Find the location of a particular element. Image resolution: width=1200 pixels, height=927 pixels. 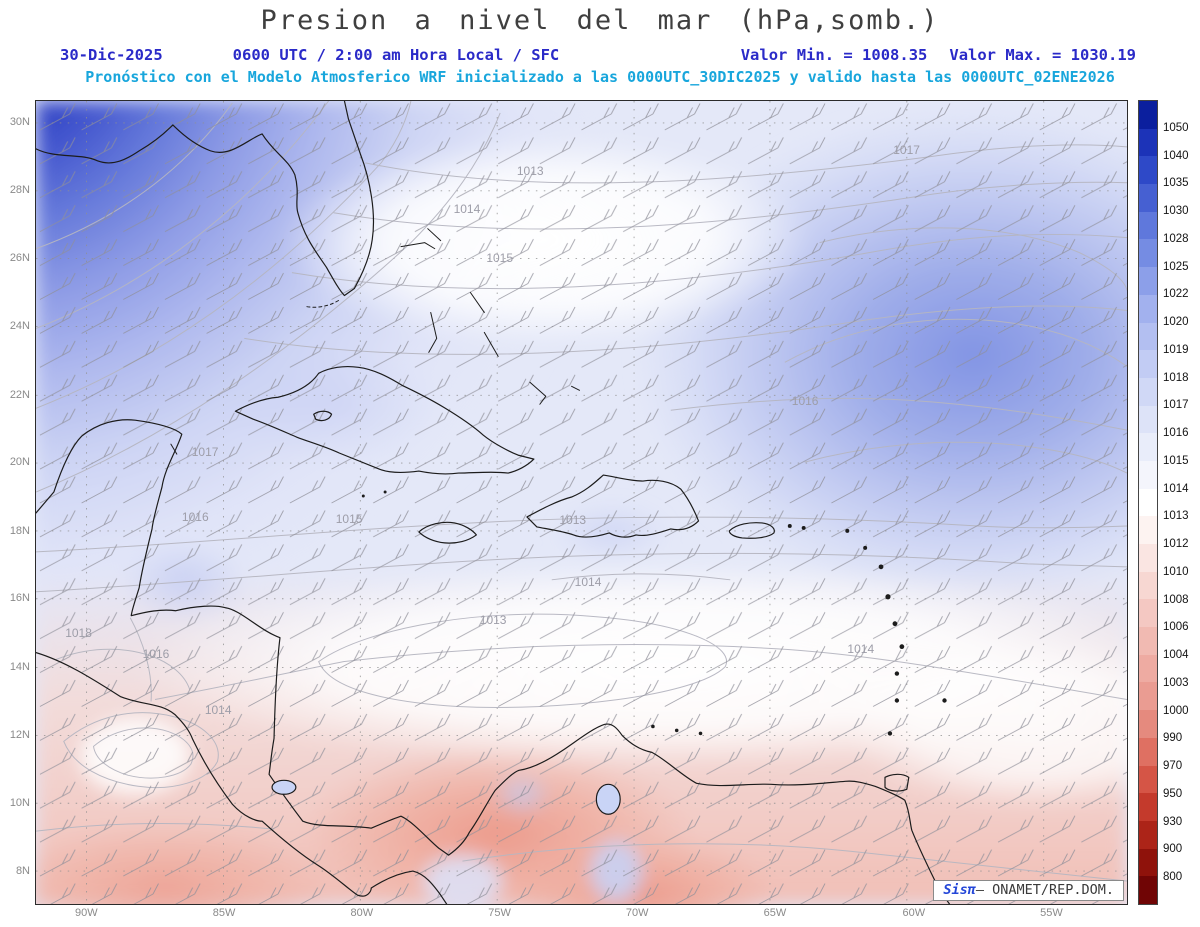

lake-maracaibo is located at coordinates (608, 799).